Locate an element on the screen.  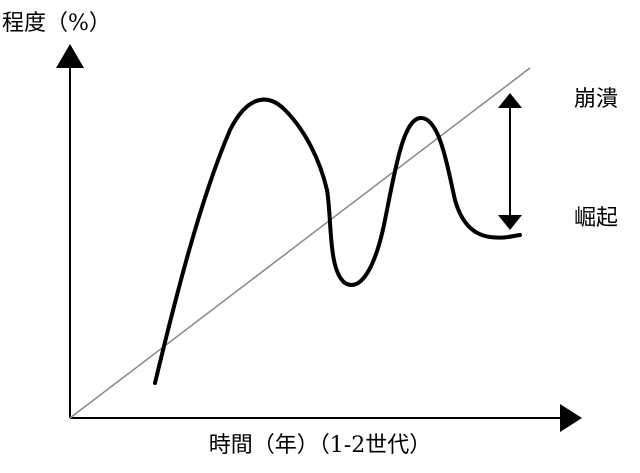
range-arrow-bottom is located at coordinates (510, 222).